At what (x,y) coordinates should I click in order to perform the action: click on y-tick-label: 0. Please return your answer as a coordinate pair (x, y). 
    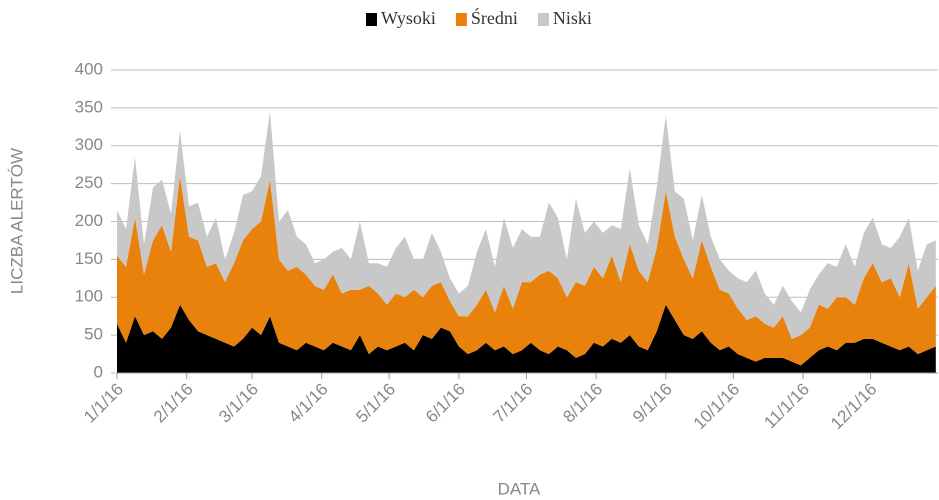
    Looking at the image, I should click on (98, 371).